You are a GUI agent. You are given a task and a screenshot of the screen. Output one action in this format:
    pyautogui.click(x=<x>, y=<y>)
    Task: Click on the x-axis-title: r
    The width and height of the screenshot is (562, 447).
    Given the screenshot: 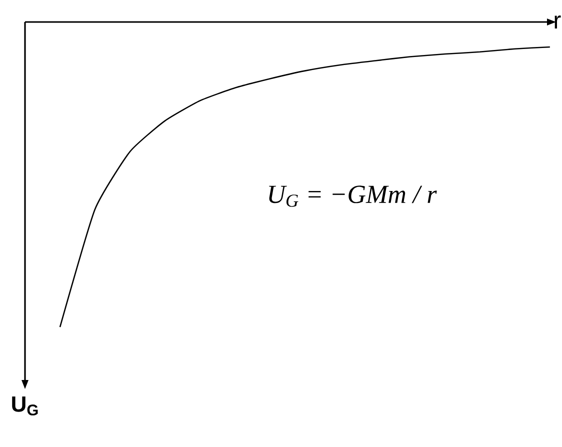 What is the action you would take?
    pyautogui.click(x=557, y=22)
    